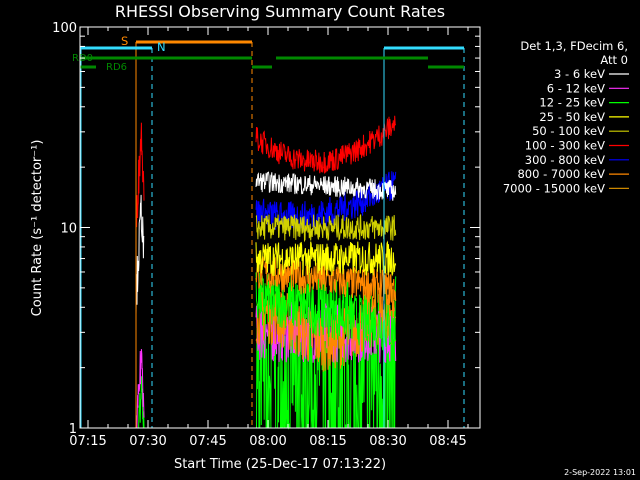 This screenshot has width=640, height=480. What do you see at coordinates (147, 441) in the screenshot?
I see `x-tick-label: 07:30` at bounding box center [147, 441].